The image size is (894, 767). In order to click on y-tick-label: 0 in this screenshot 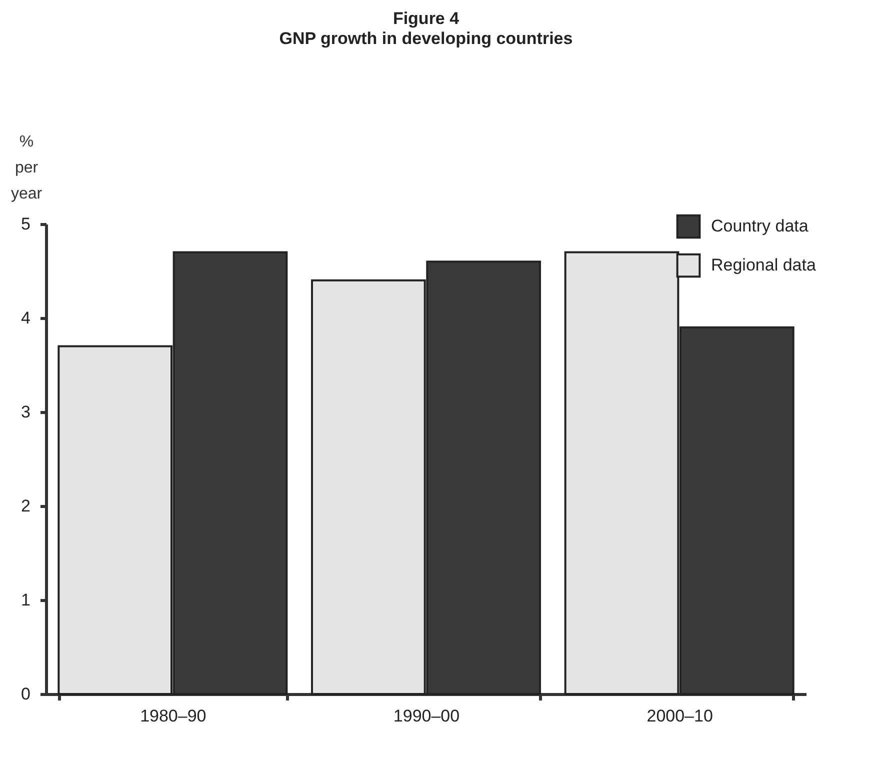, I will do `click(25, 694)`.